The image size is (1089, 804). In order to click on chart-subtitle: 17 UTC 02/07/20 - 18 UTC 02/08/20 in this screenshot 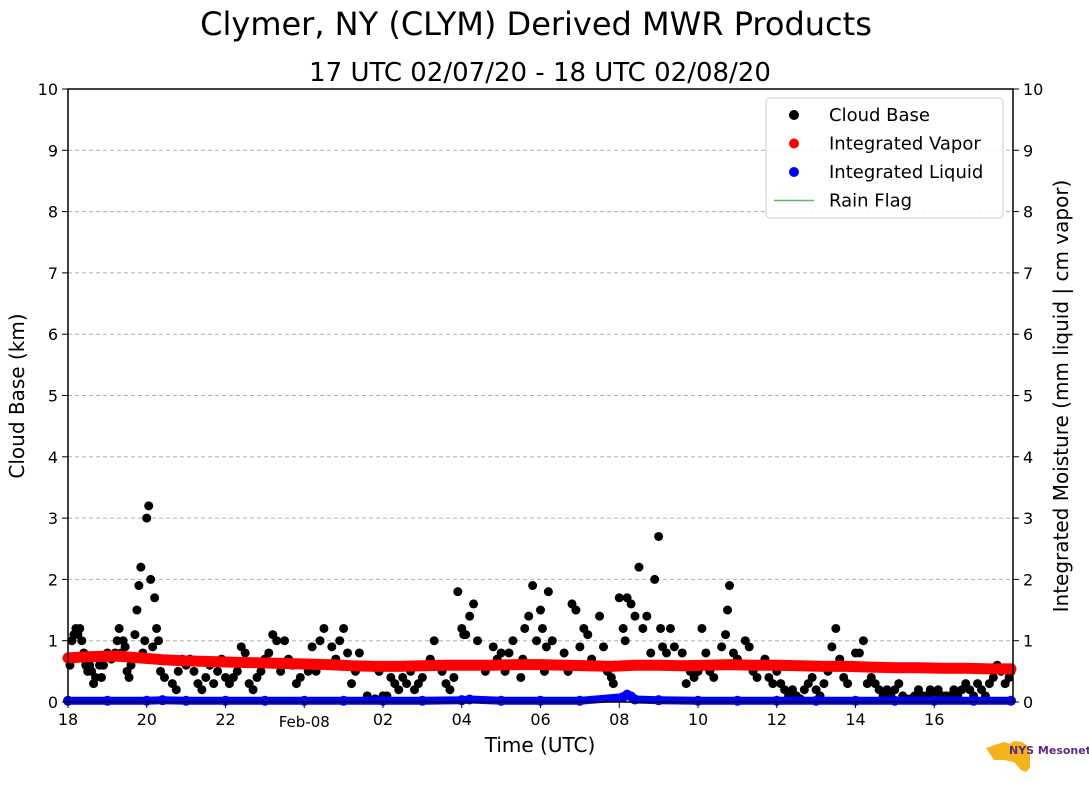, I will do `click(540, 73)`.